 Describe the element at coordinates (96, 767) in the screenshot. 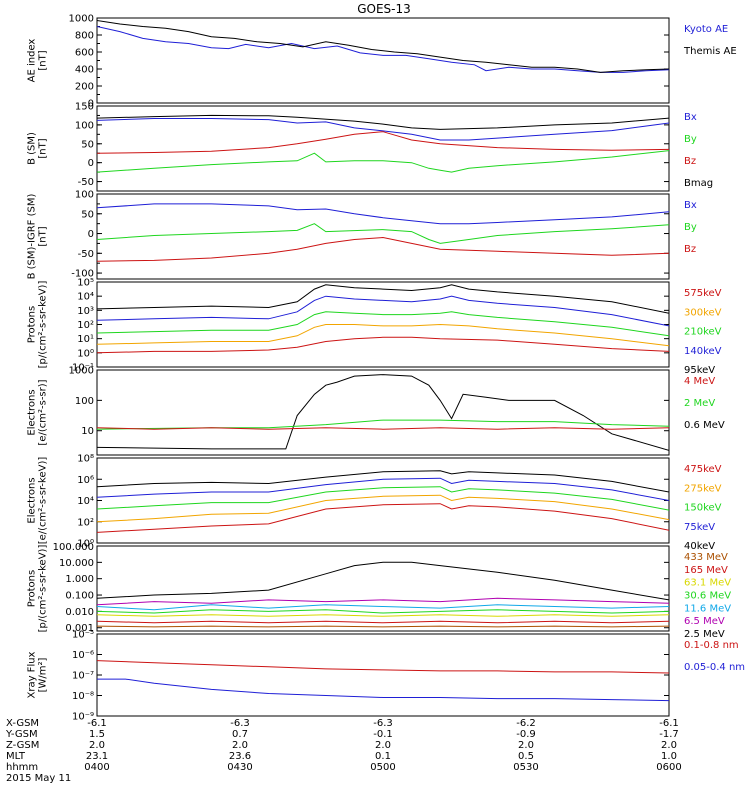

I see `x-axis-tick-label: 0400` at that location.